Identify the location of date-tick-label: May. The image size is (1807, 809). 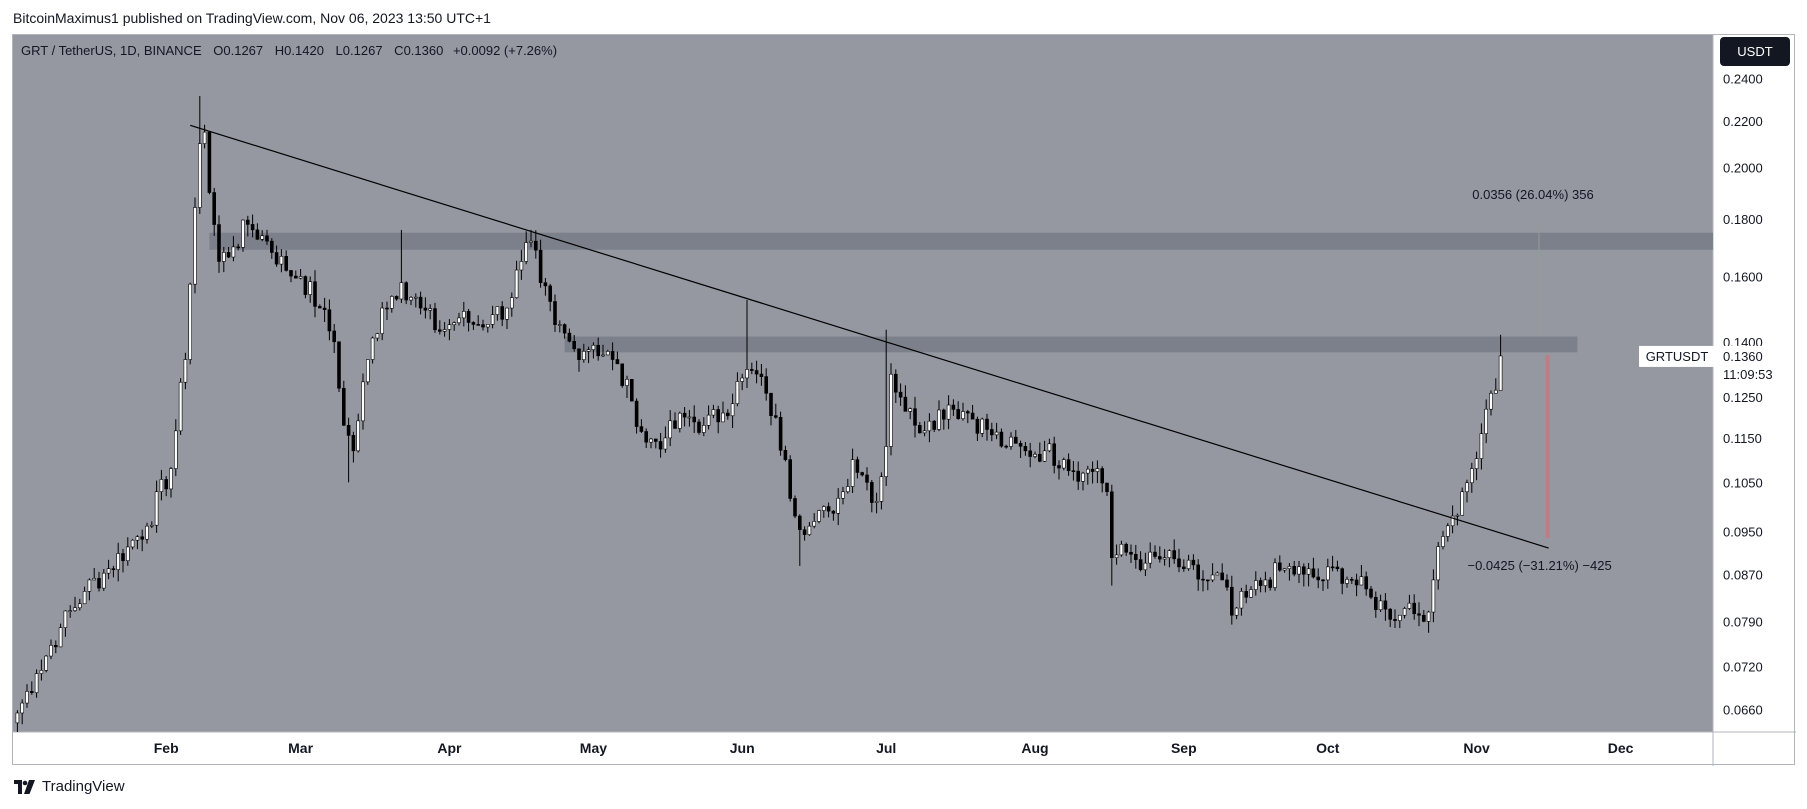
(593, 748).